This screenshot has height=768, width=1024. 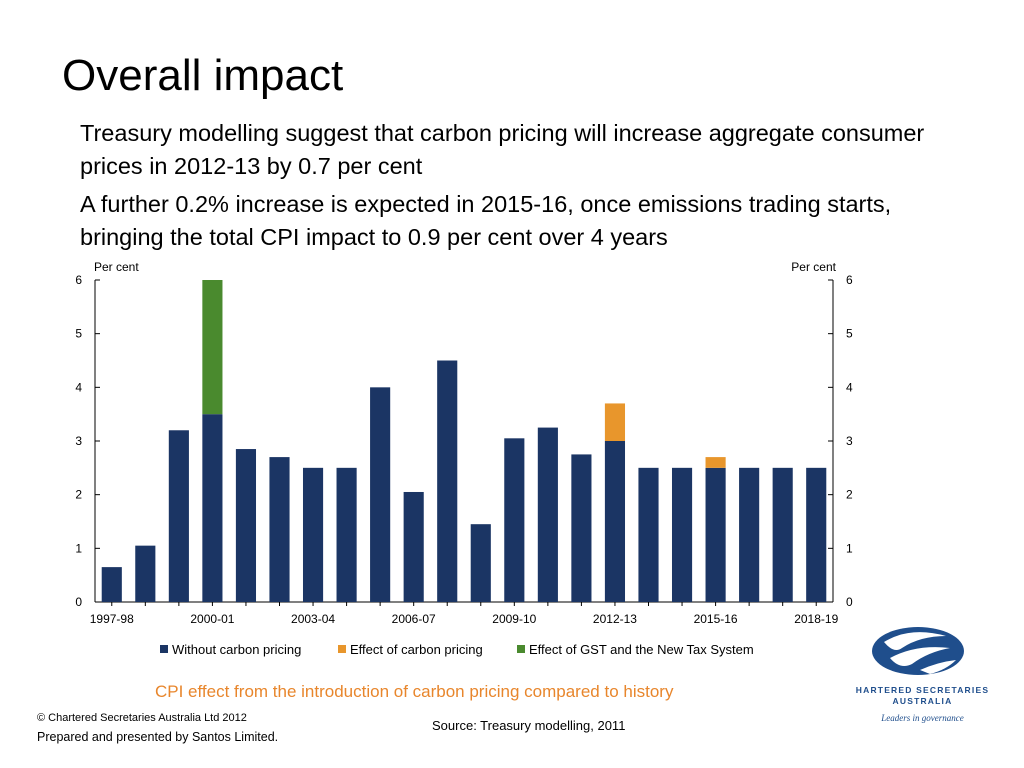 What do you see at coordinates (849, 495) in the screenshot?
I see `y-tick-label-right: 2` at bounding box center [849, 495].